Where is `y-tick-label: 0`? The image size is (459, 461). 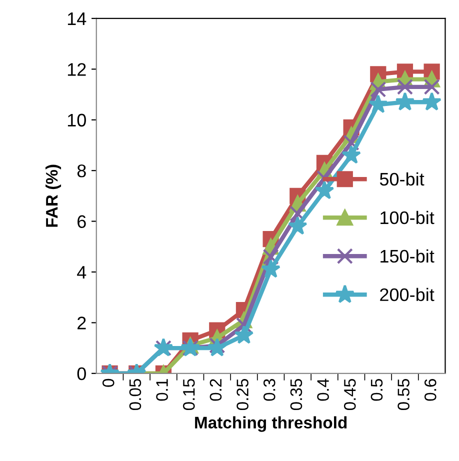 y-tick-label: 0 is located at coordinates (81, 373).